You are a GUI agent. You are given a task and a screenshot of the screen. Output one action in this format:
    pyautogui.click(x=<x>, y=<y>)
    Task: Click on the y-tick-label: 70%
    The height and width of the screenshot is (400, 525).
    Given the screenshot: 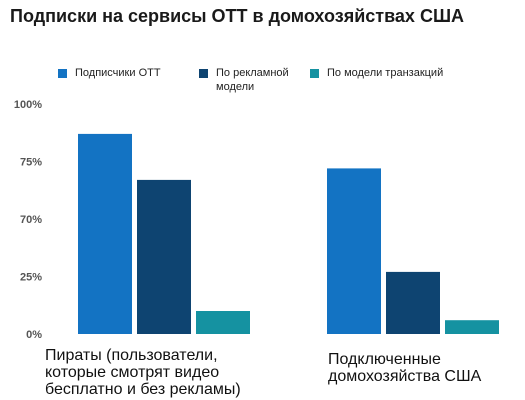 What is the action you would take?
    pyautogui.click(x=31, y=220)
    